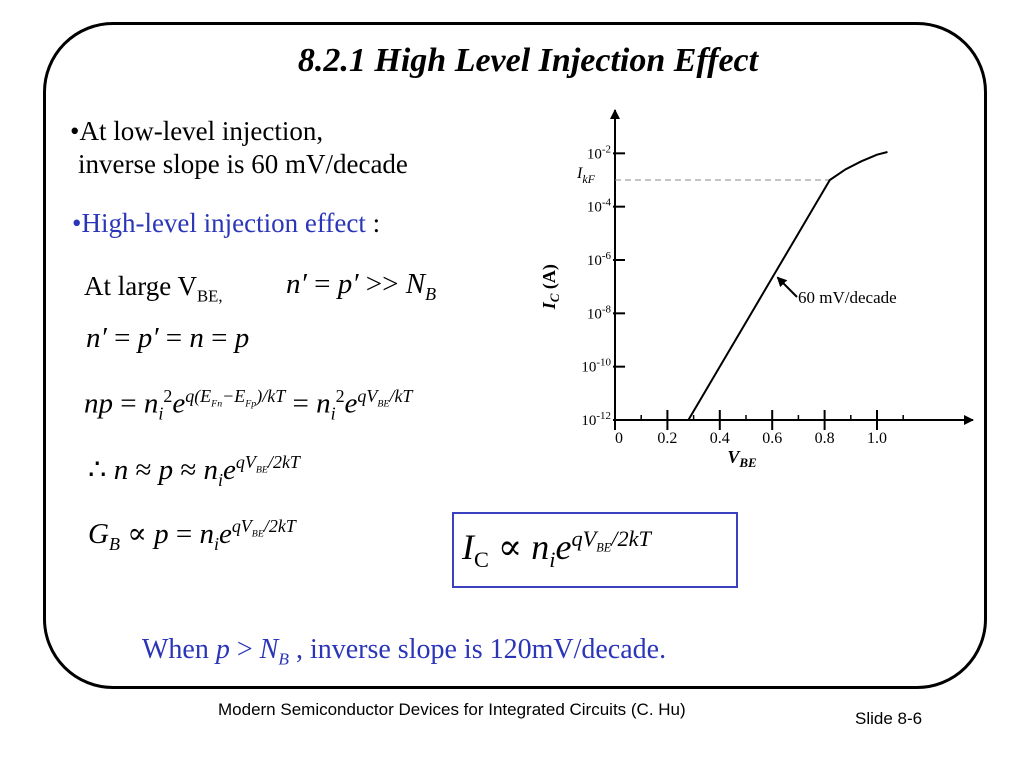 The width and height of the screenshot is (1024, 768). I want to click on slope-annotation: 60 mV/decade, so click(847, 297).